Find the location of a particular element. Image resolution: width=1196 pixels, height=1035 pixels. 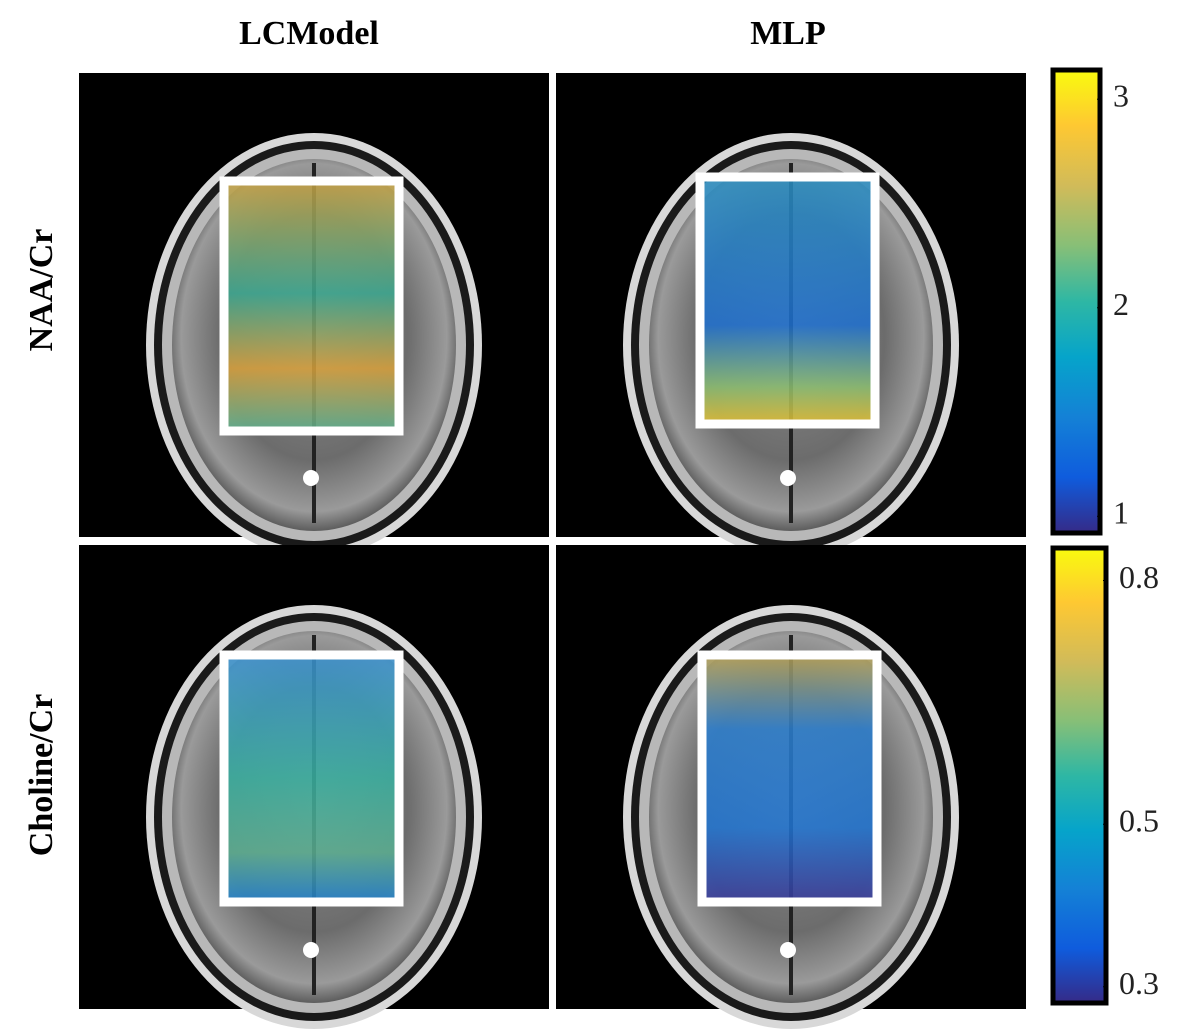

row-title: Choline/Cr is located at coordinates (41, 775).